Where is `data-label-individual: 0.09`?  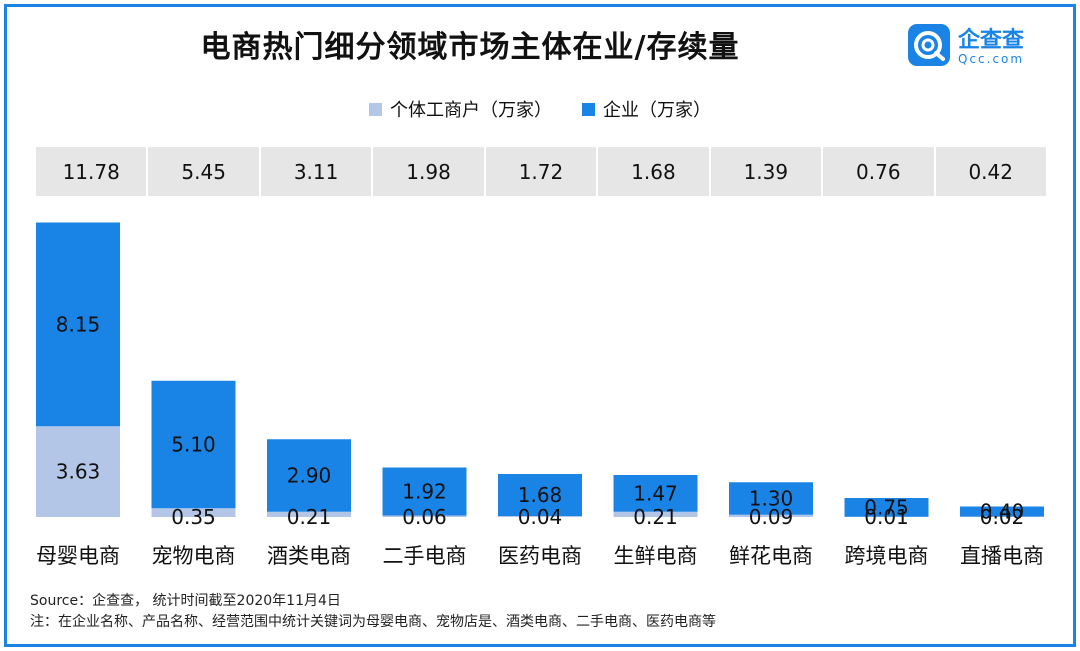
data-label-individual: 0.09 is located at coordinates (771, 517).